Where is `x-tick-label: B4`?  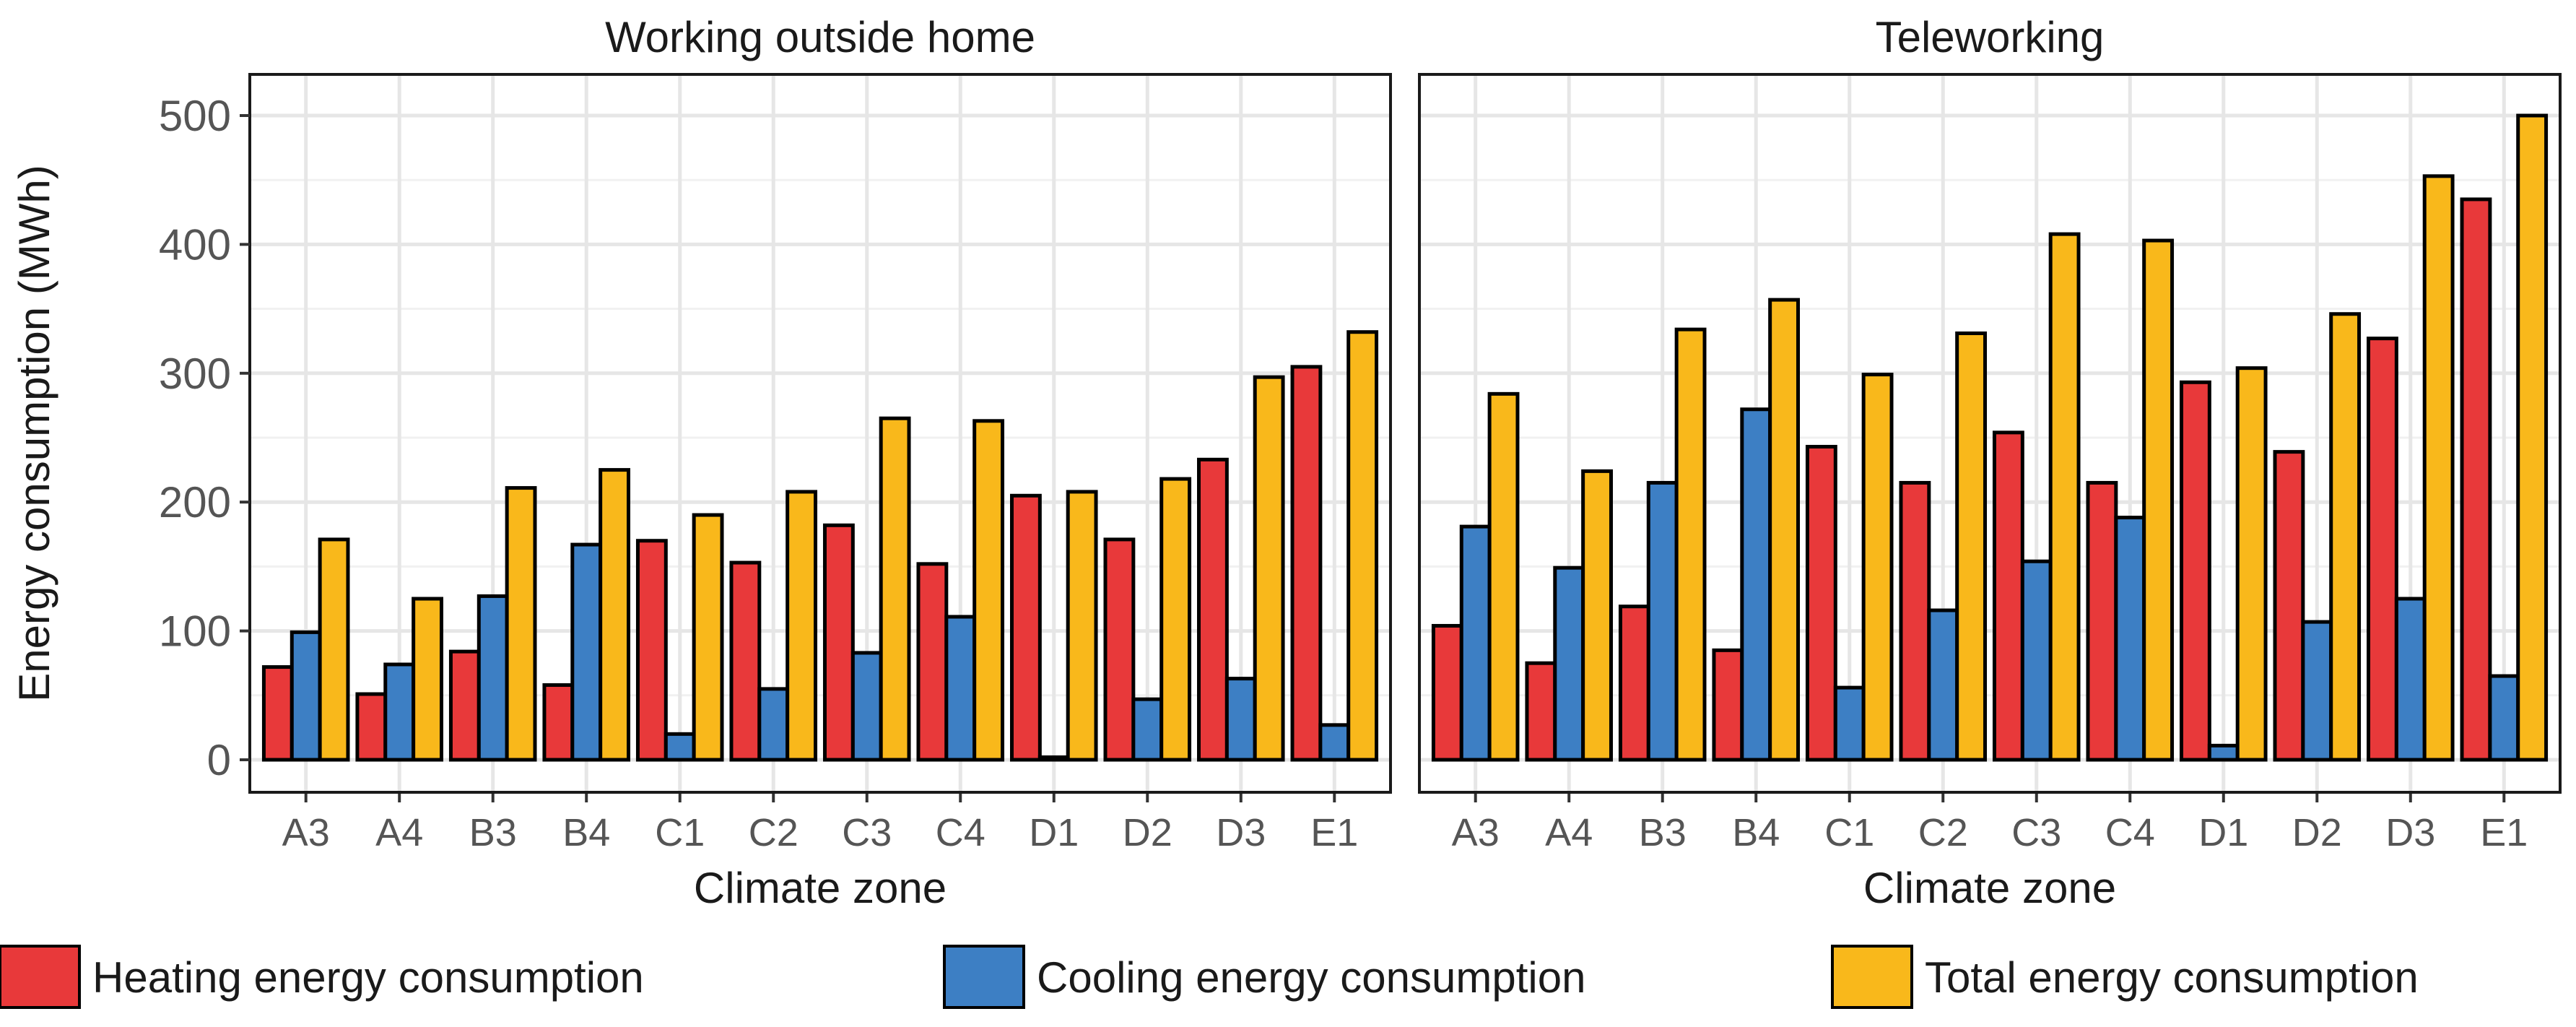
x-tick-label: B4 is located at coordinates (1756, 832).